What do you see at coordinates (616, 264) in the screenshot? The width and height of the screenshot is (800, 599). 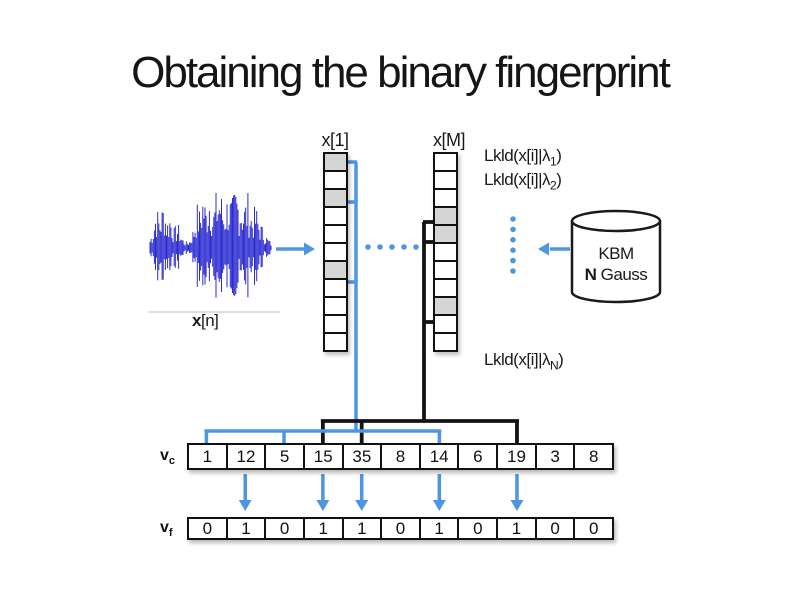 I see `kbm-database-label: KBM N Gauss` at bounding box center [616, 264].